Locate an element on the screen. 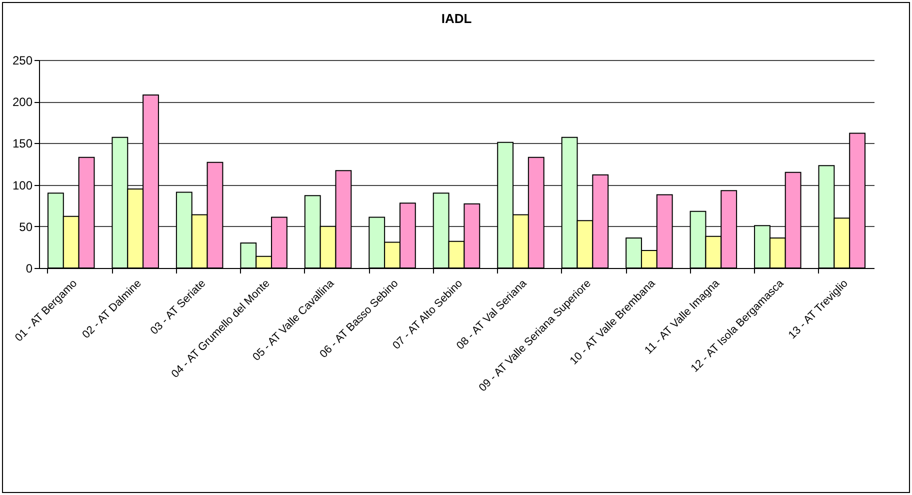 The image size is (912, 495). y-tick-label: 250 is located at coordinates (22, 61).